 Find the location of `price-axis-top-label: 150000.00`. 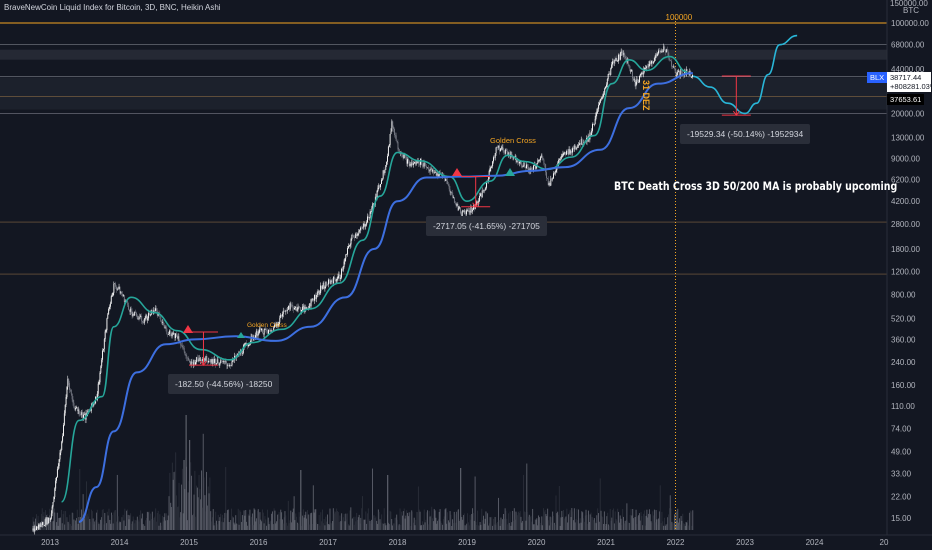

price-axis-top-label: 150000.00 is located at coordinates (909, 4).